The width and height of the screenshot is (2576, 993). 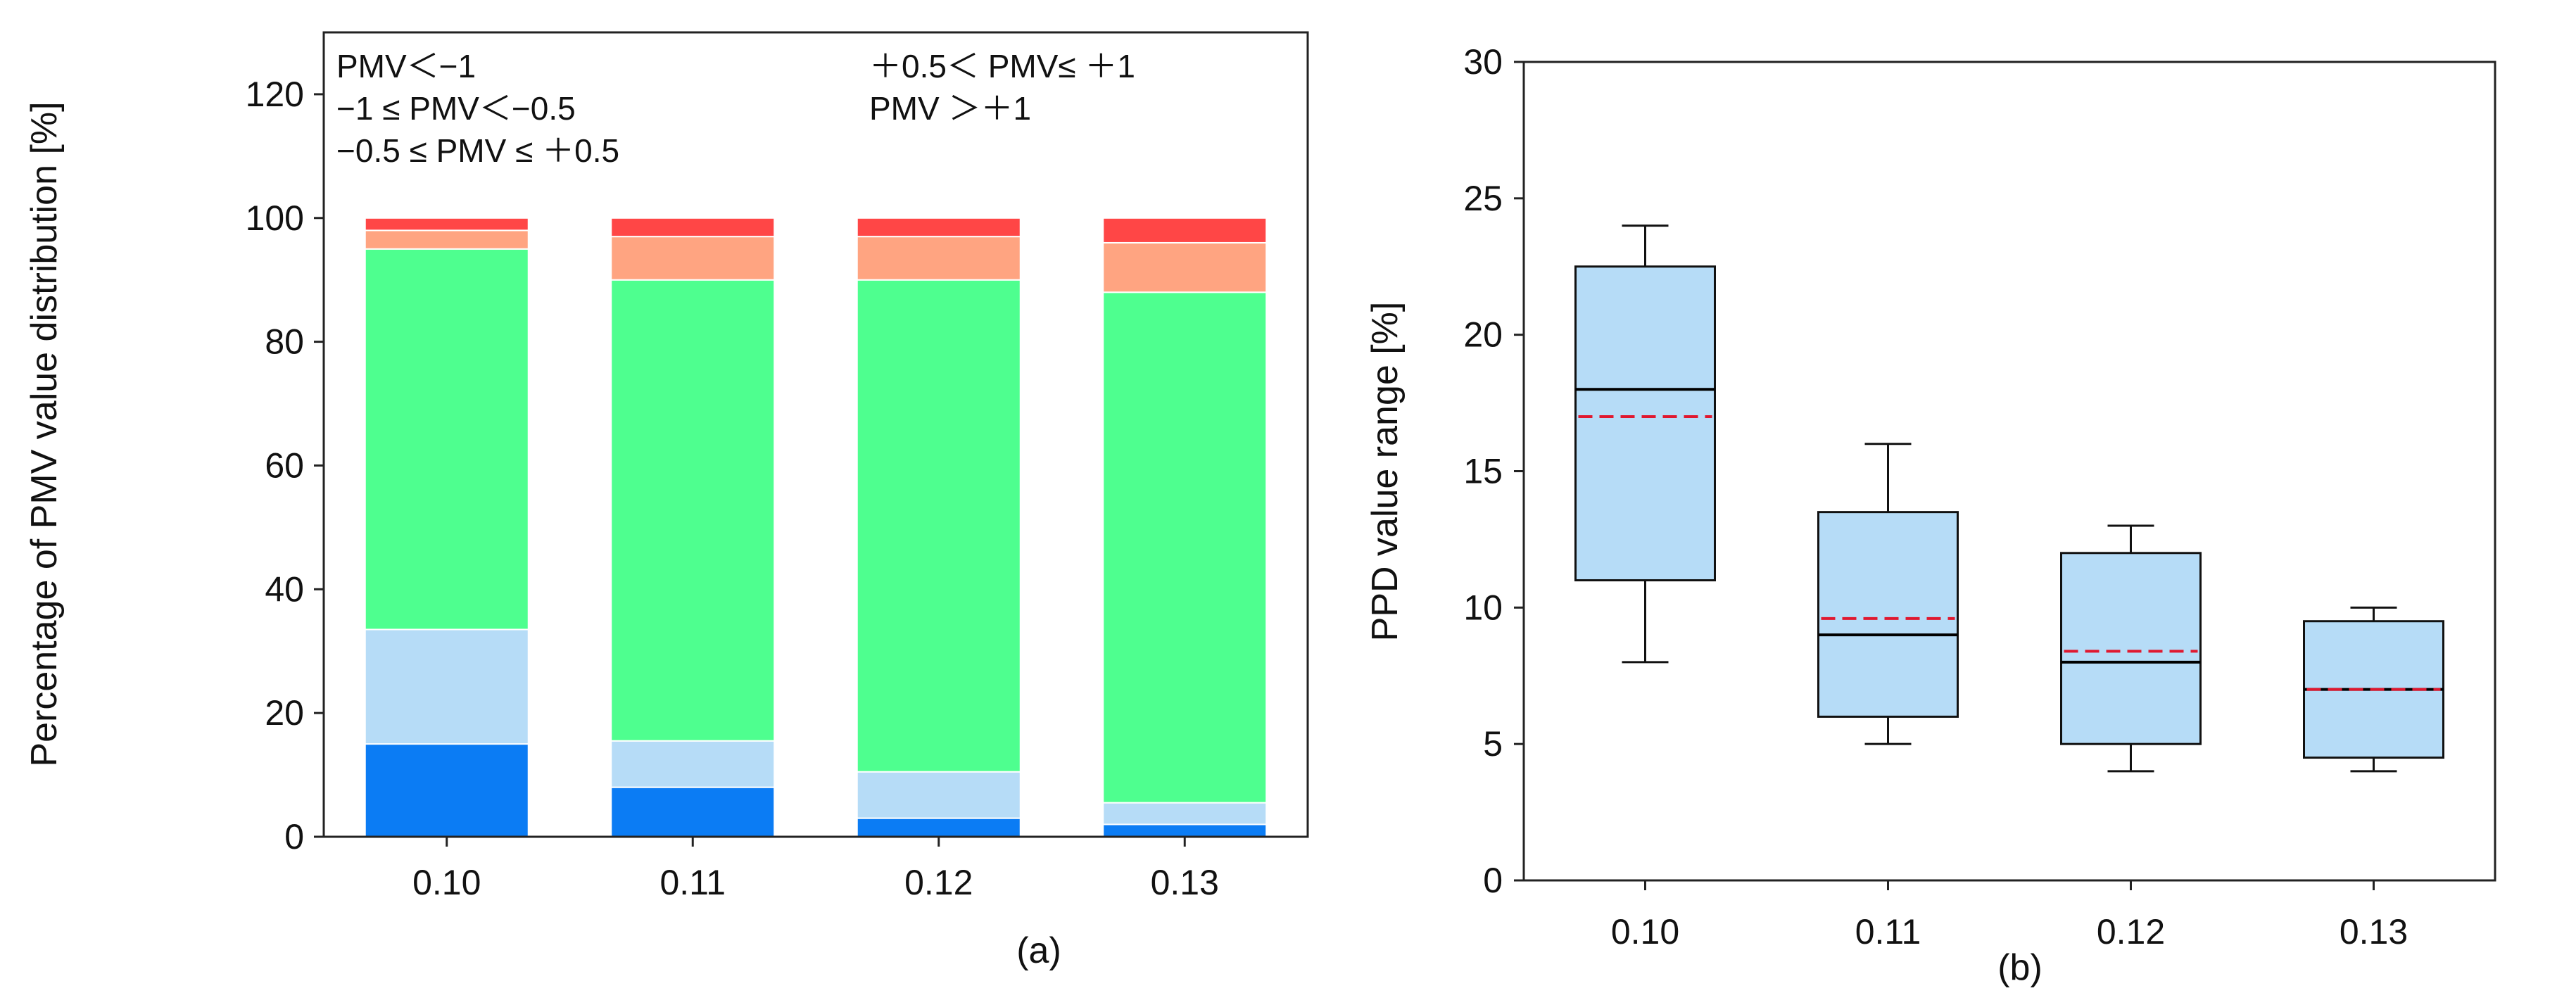 What do you see at coordinates (2020, 968) in the screenshot?
I see `panel-label: (b)` at bounding box center [2020, 968].